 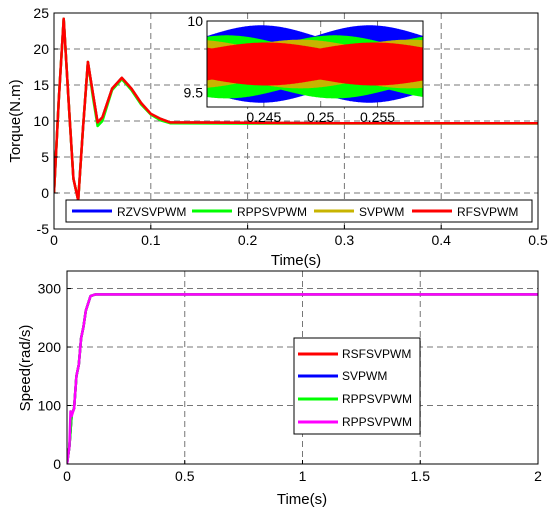 What do you see at coordinates (357, 386) in the screenshot?
I see `speed-legend: RSFSVPWM SVPWM RPPSVPWM RPPSVPWM` at bounding box center [357, 386].